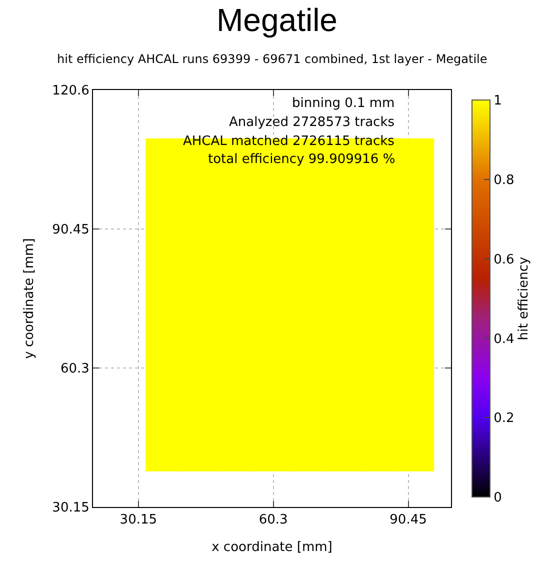 This screenshot has width=554, height=564. I want to click on x-tick-label: 90.45, so click(408, 520).